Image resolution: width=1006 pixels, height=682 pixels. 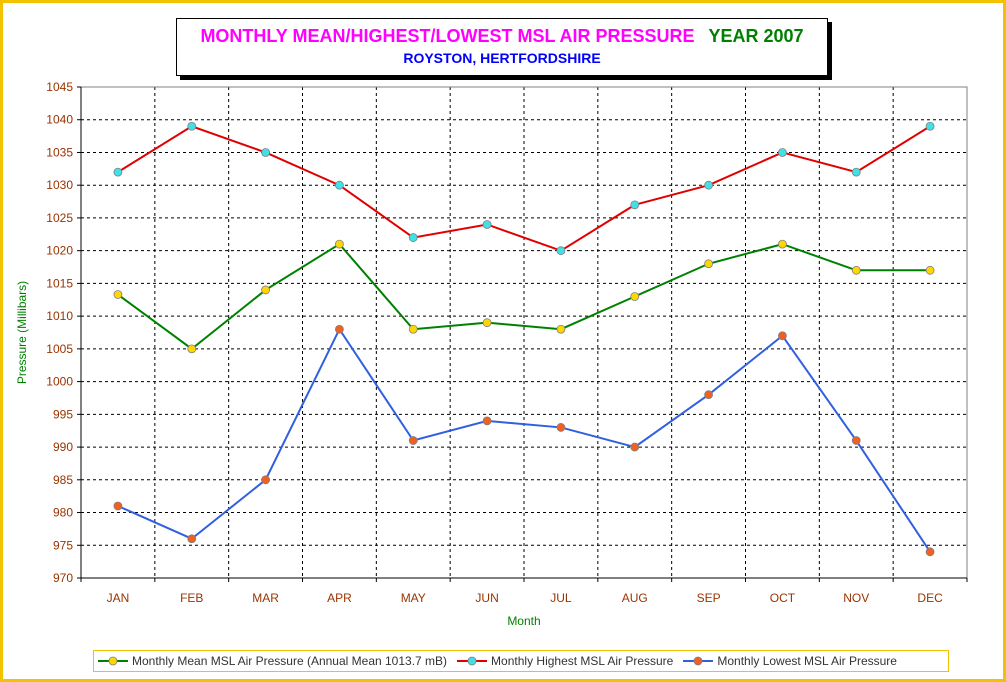 What do you see at coordinates (59, 218) in the screenshot?
I see `y-tick-label: 1025` at bounding box center [59, 218].